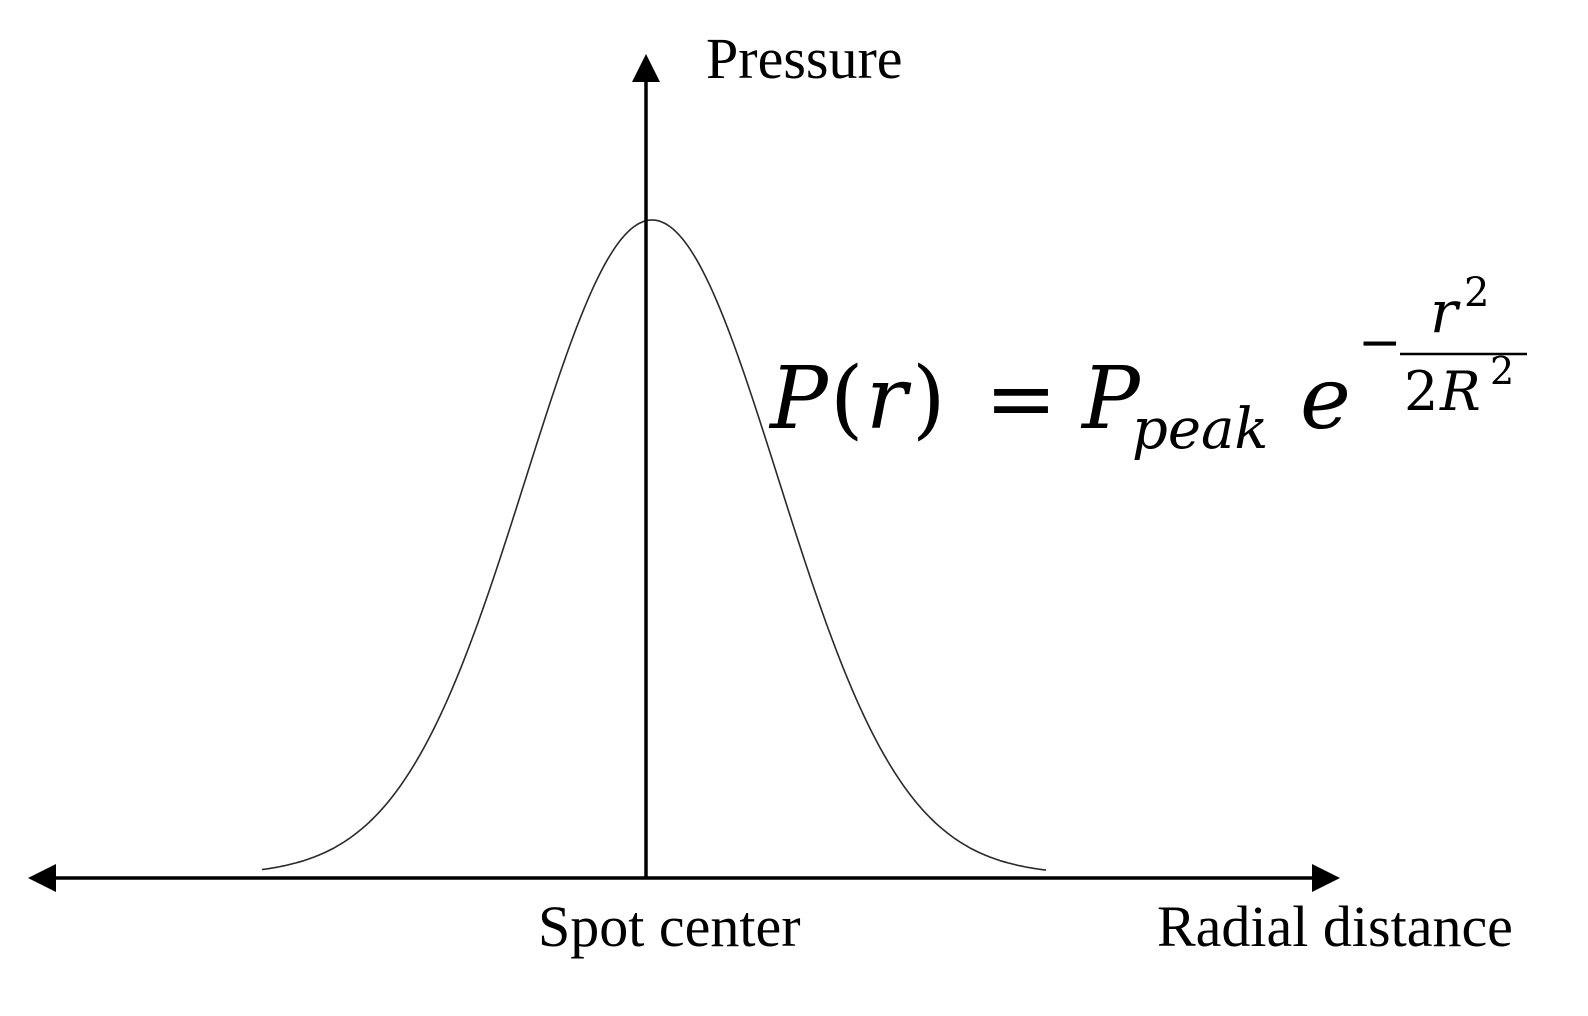  Describe the element at coordinates (799, 399) in the screenshot. I see `equation-lhs-function: P` at that location.